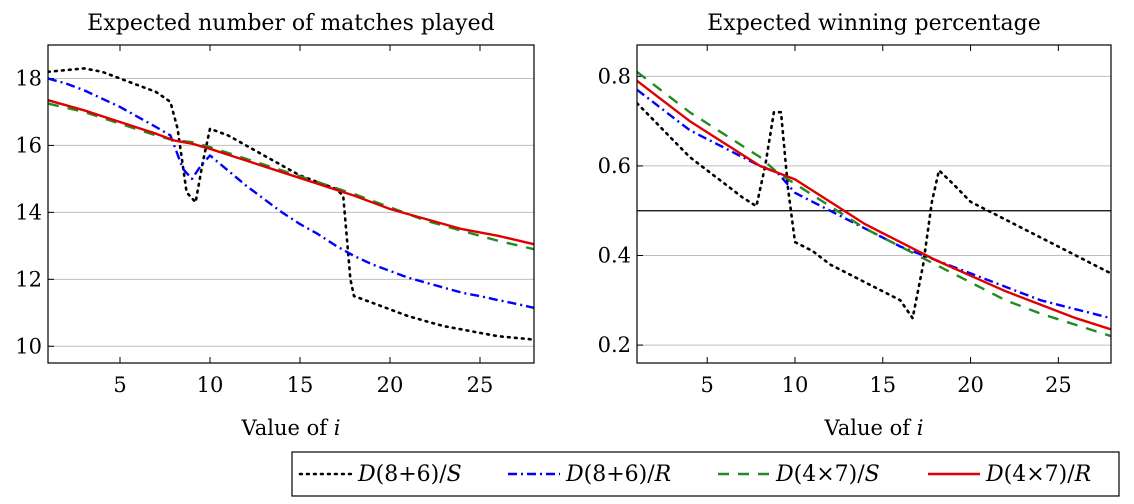  Describe the element at coordinates (1038, 474) in the screenshot. I see `legend-label: D(4×7)/R` at that location.